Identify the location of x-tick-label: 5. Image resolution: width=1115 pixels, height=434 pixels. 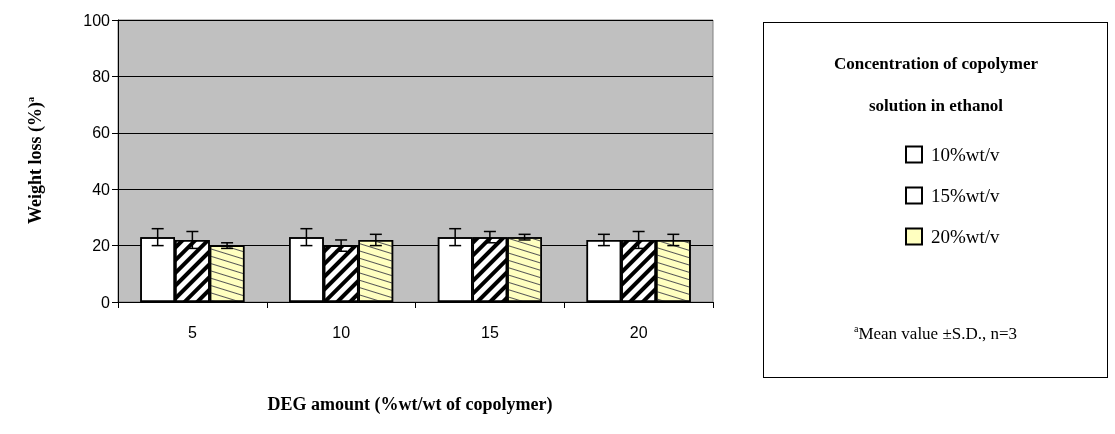
(192, 332).